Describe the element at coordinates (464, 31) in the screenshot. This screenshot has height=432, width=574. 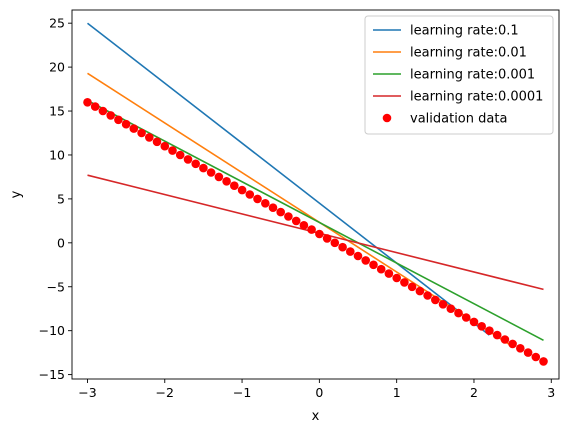
I see `legend-label: learning rate:0.1` at that location.